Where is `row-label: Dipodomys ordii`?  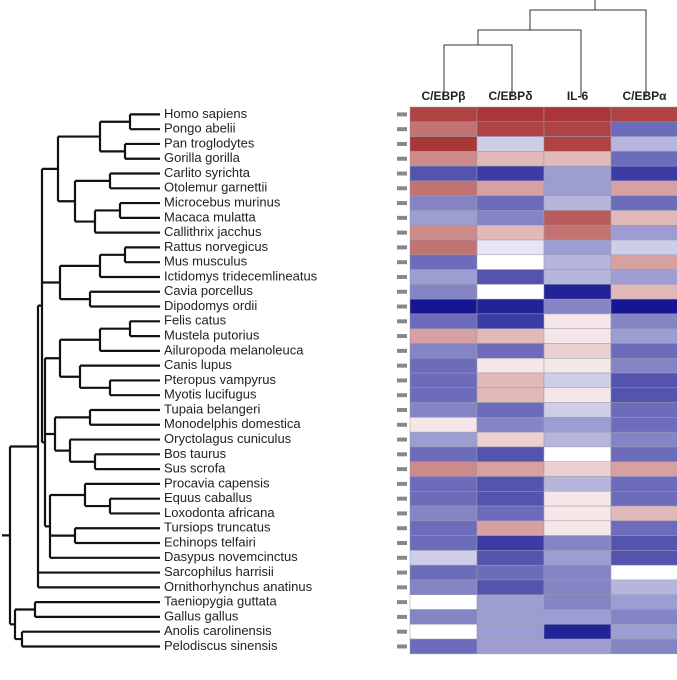 row-label: Dipodomys ordii is located at coordinates (210, 305).